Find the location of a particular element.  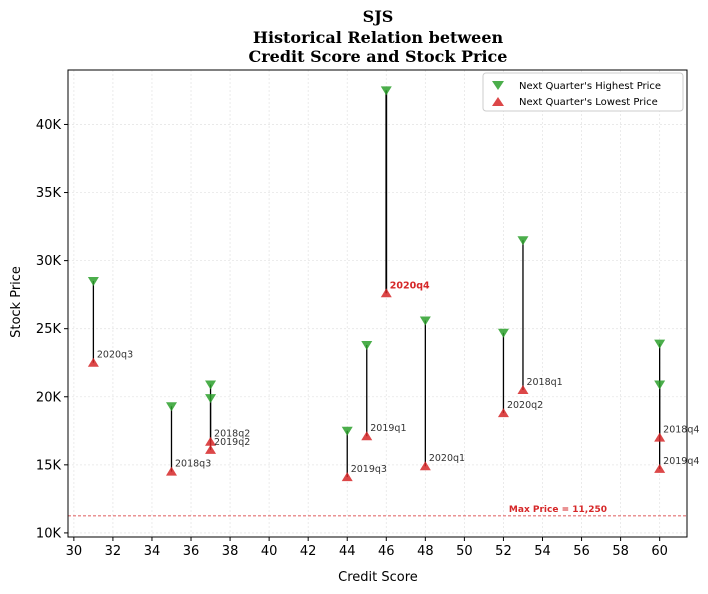

legend-marker-high is located at coordinates (498, 85).